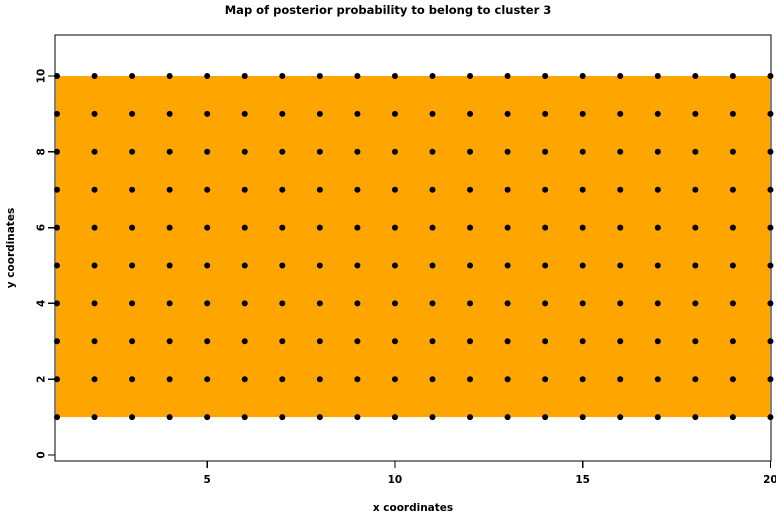 The height and width of the screenshot is (518, 776). Describe the element at coordinates (769, 480) in the screenshot. I see `x-axis-tick-label: 20` at that location.